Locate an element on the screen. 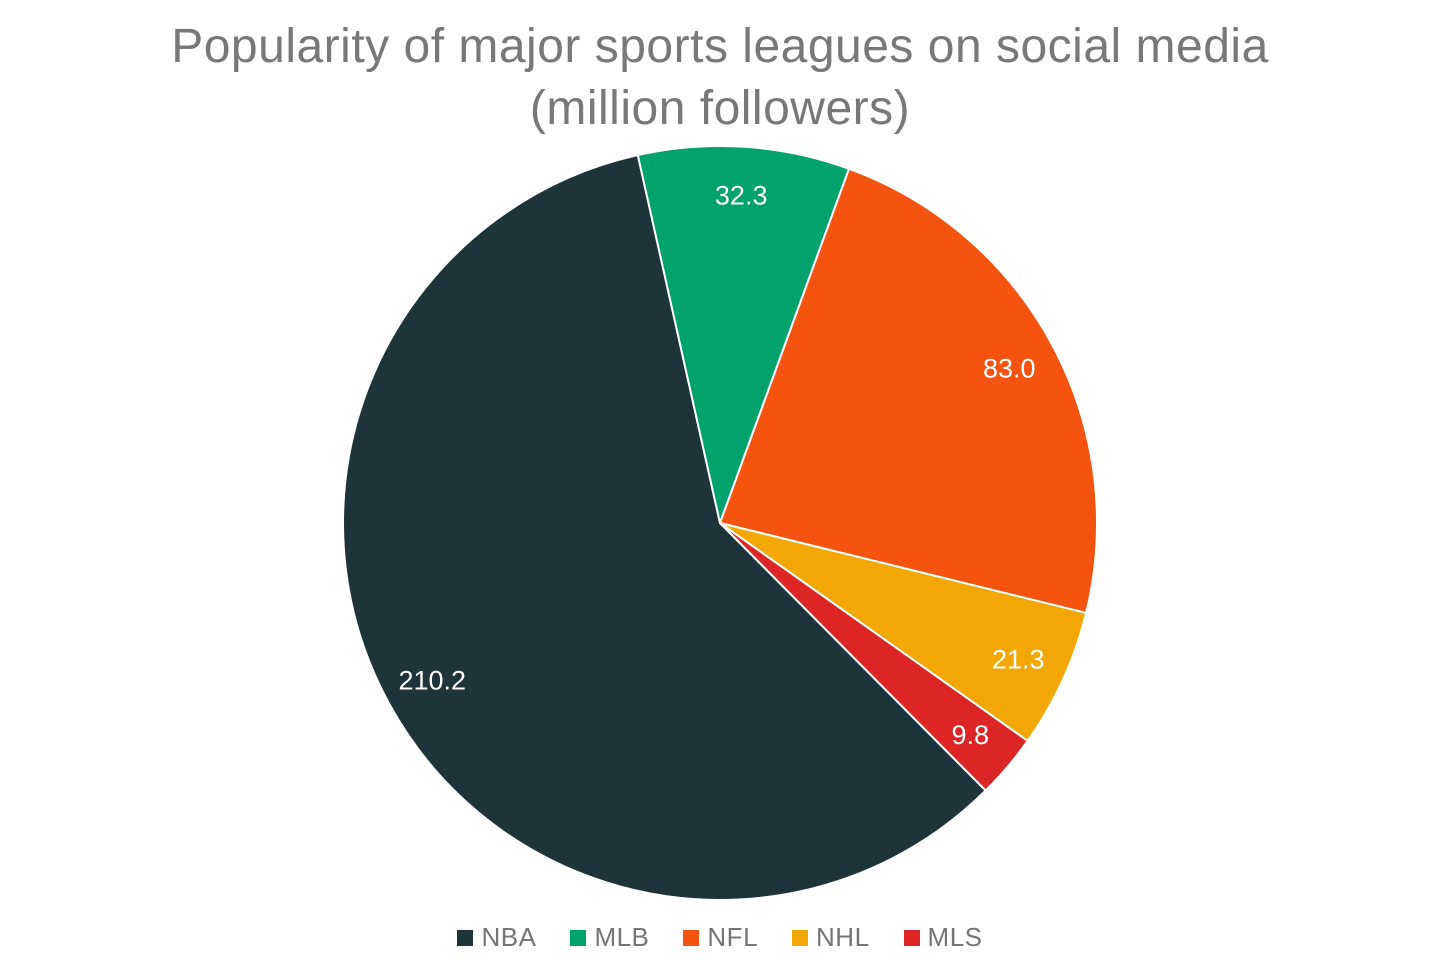 The height and width of the screenshot is (960, 1440). legend-label-nhl: NHL is located at coordinates (843, 937).